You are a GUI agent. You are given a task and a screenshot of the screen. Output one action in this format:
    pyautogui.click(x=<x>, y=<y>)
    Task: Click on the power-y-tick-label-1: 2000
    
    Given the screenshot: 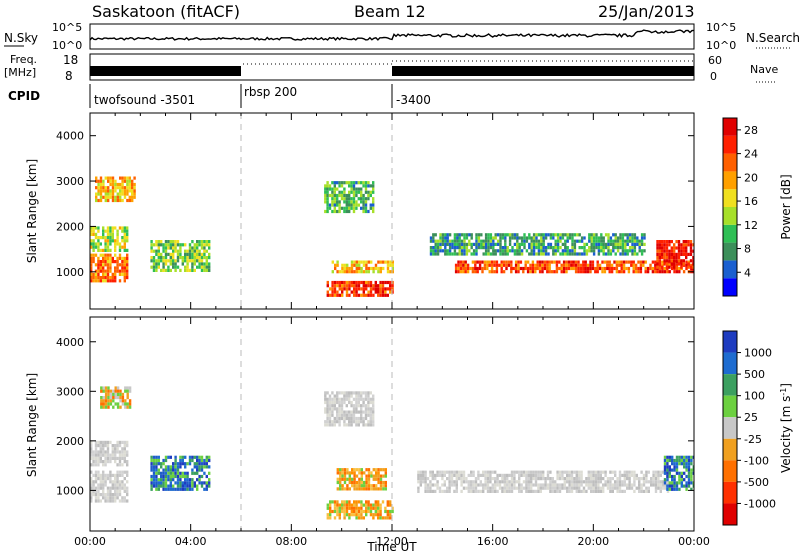 What is the action you would take?
    pyautogui.click(x=70, y=226)
    